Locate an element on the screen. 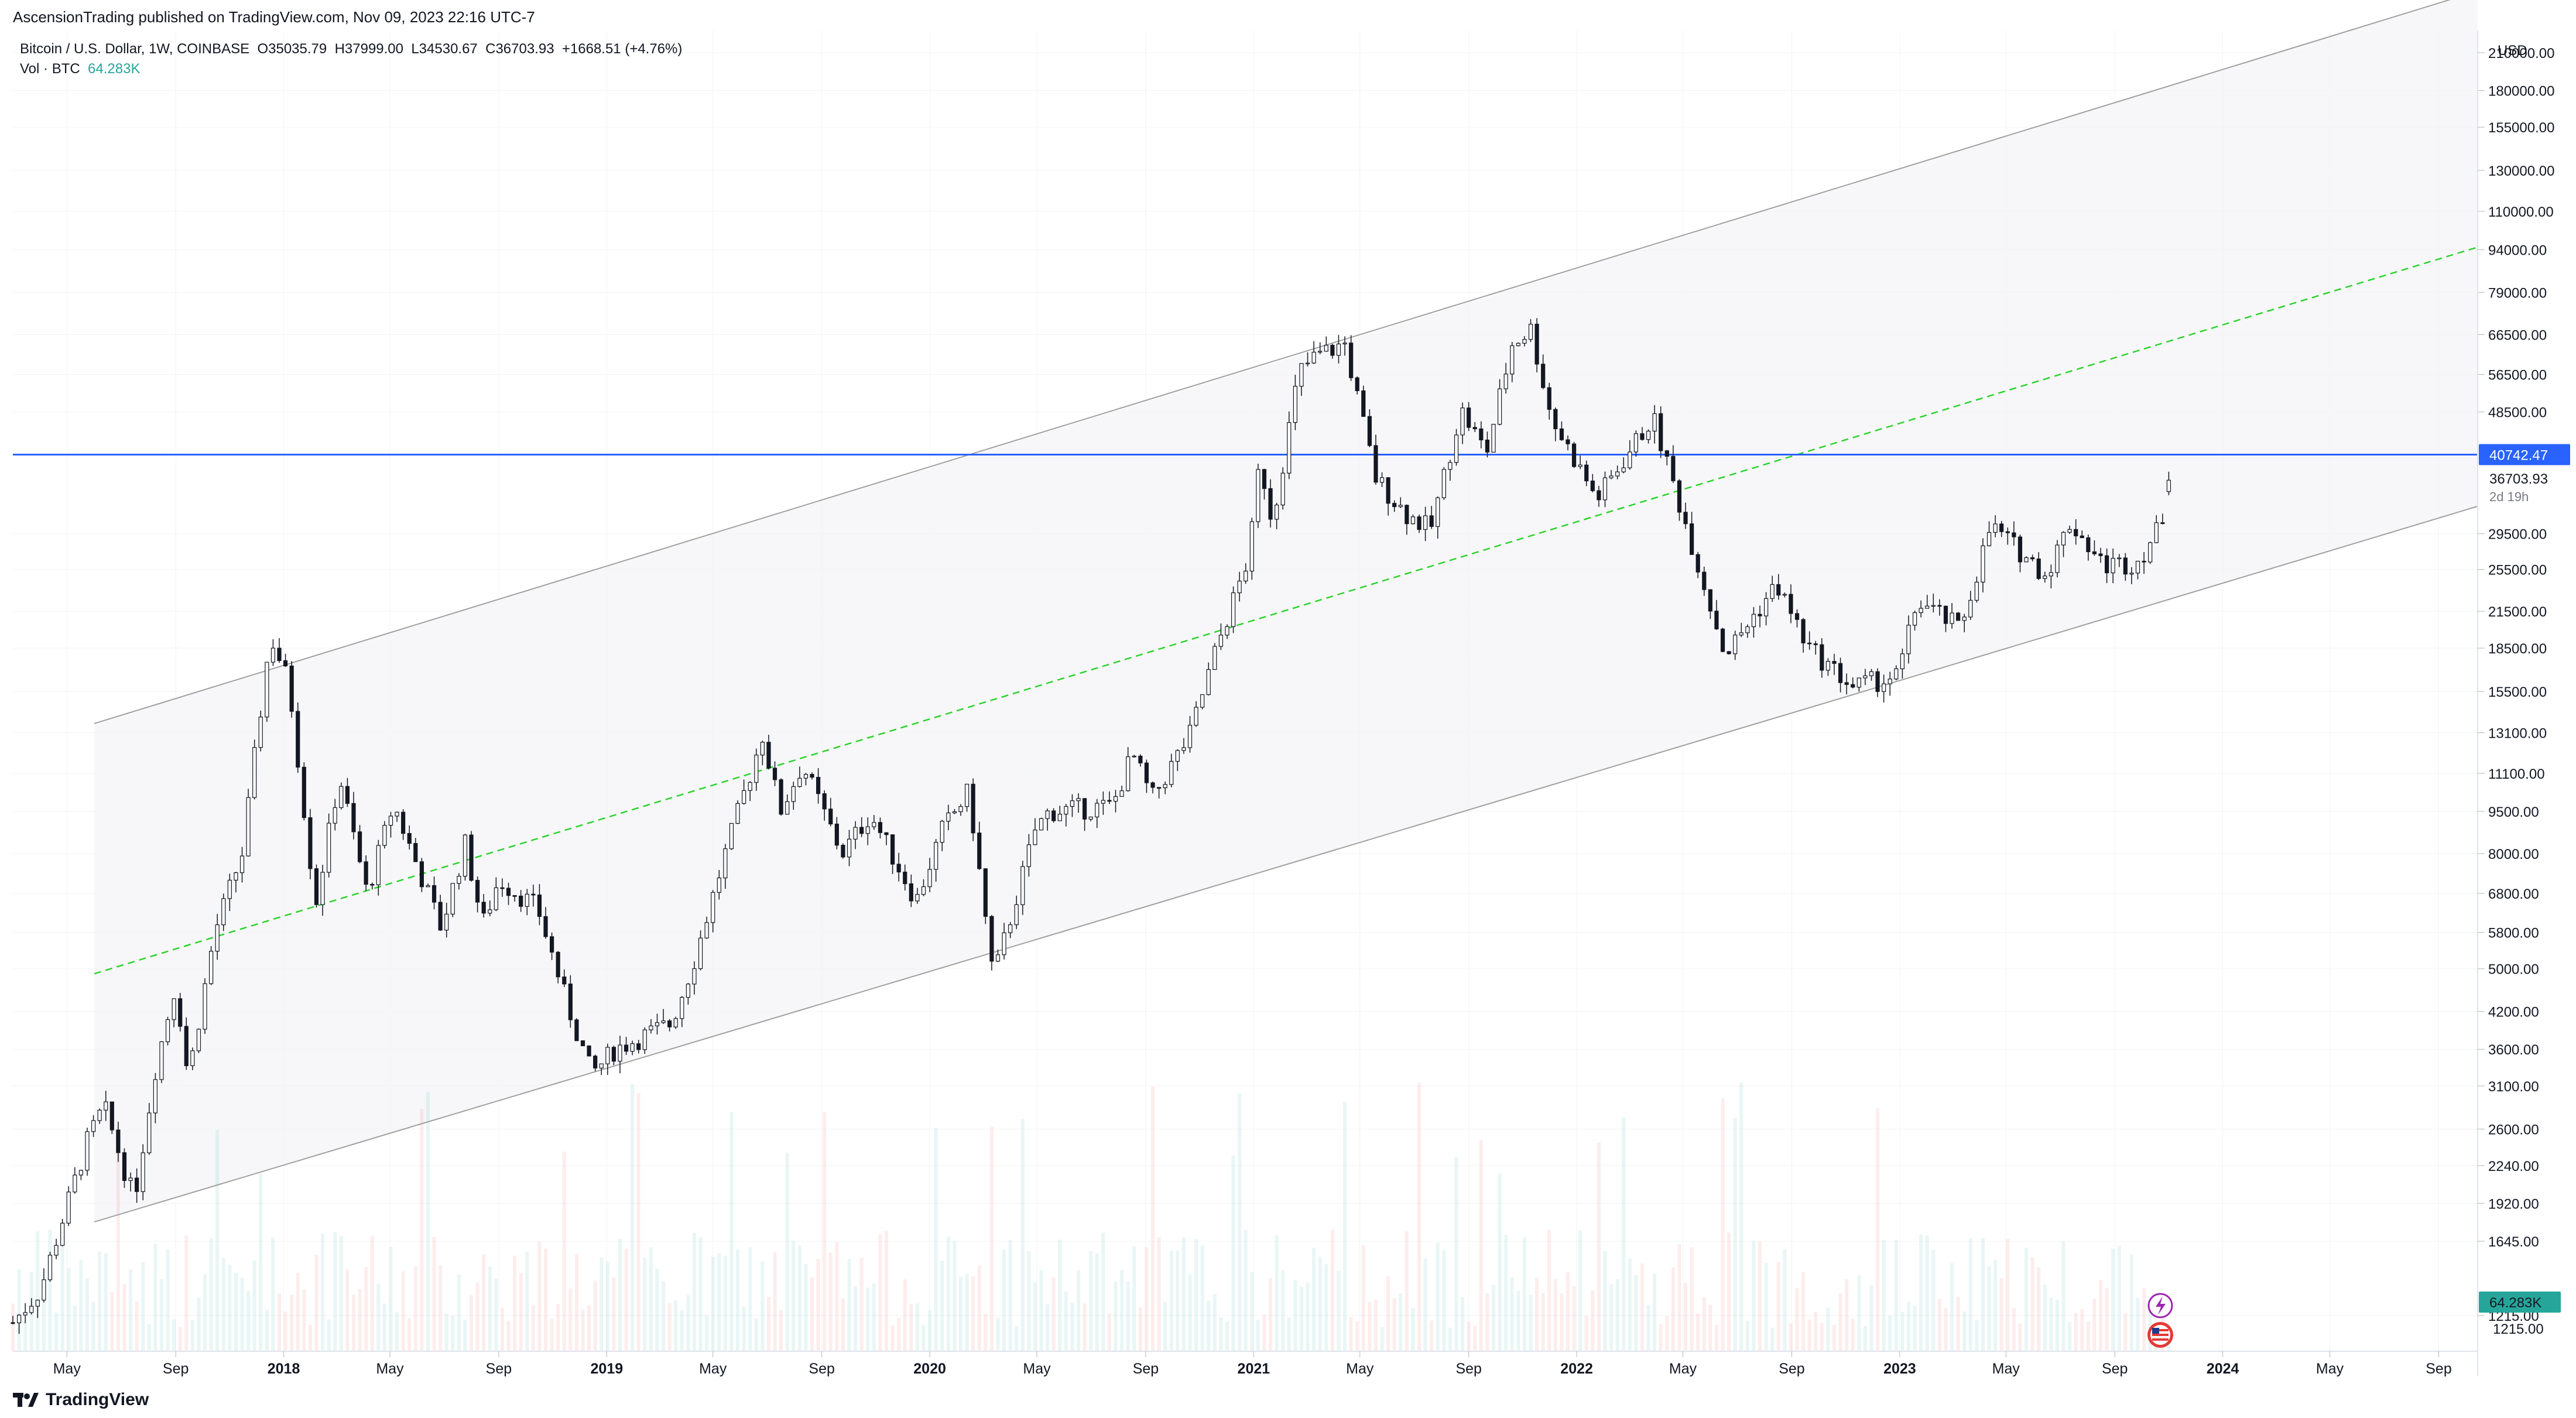  us-flag-icon is located at coordinates (2160, 1335).